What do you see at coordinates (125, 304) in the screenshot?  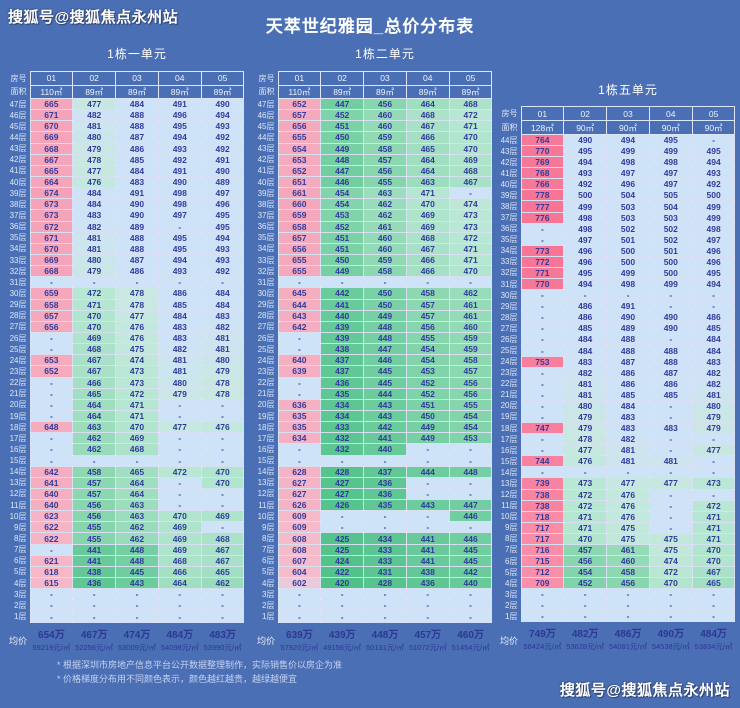 I see `table-row: 29层 658 471 478 485 484` at bounding box center [125, 304].